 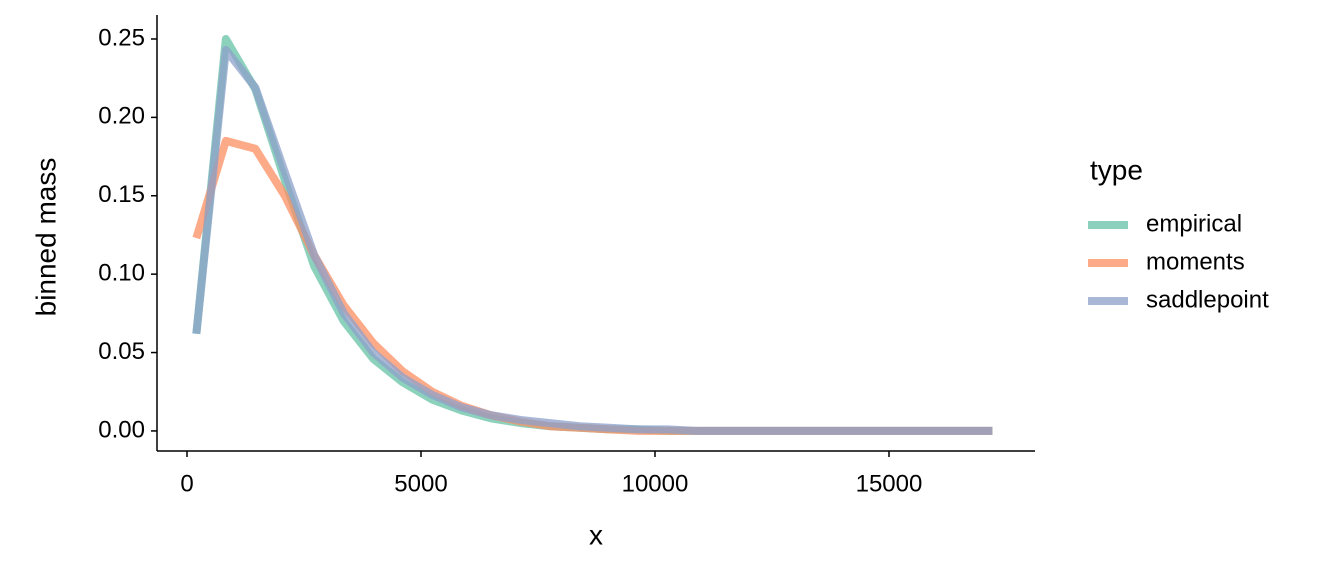 I want to click on x-tick-label: 5000, so click(x=420, y=483).